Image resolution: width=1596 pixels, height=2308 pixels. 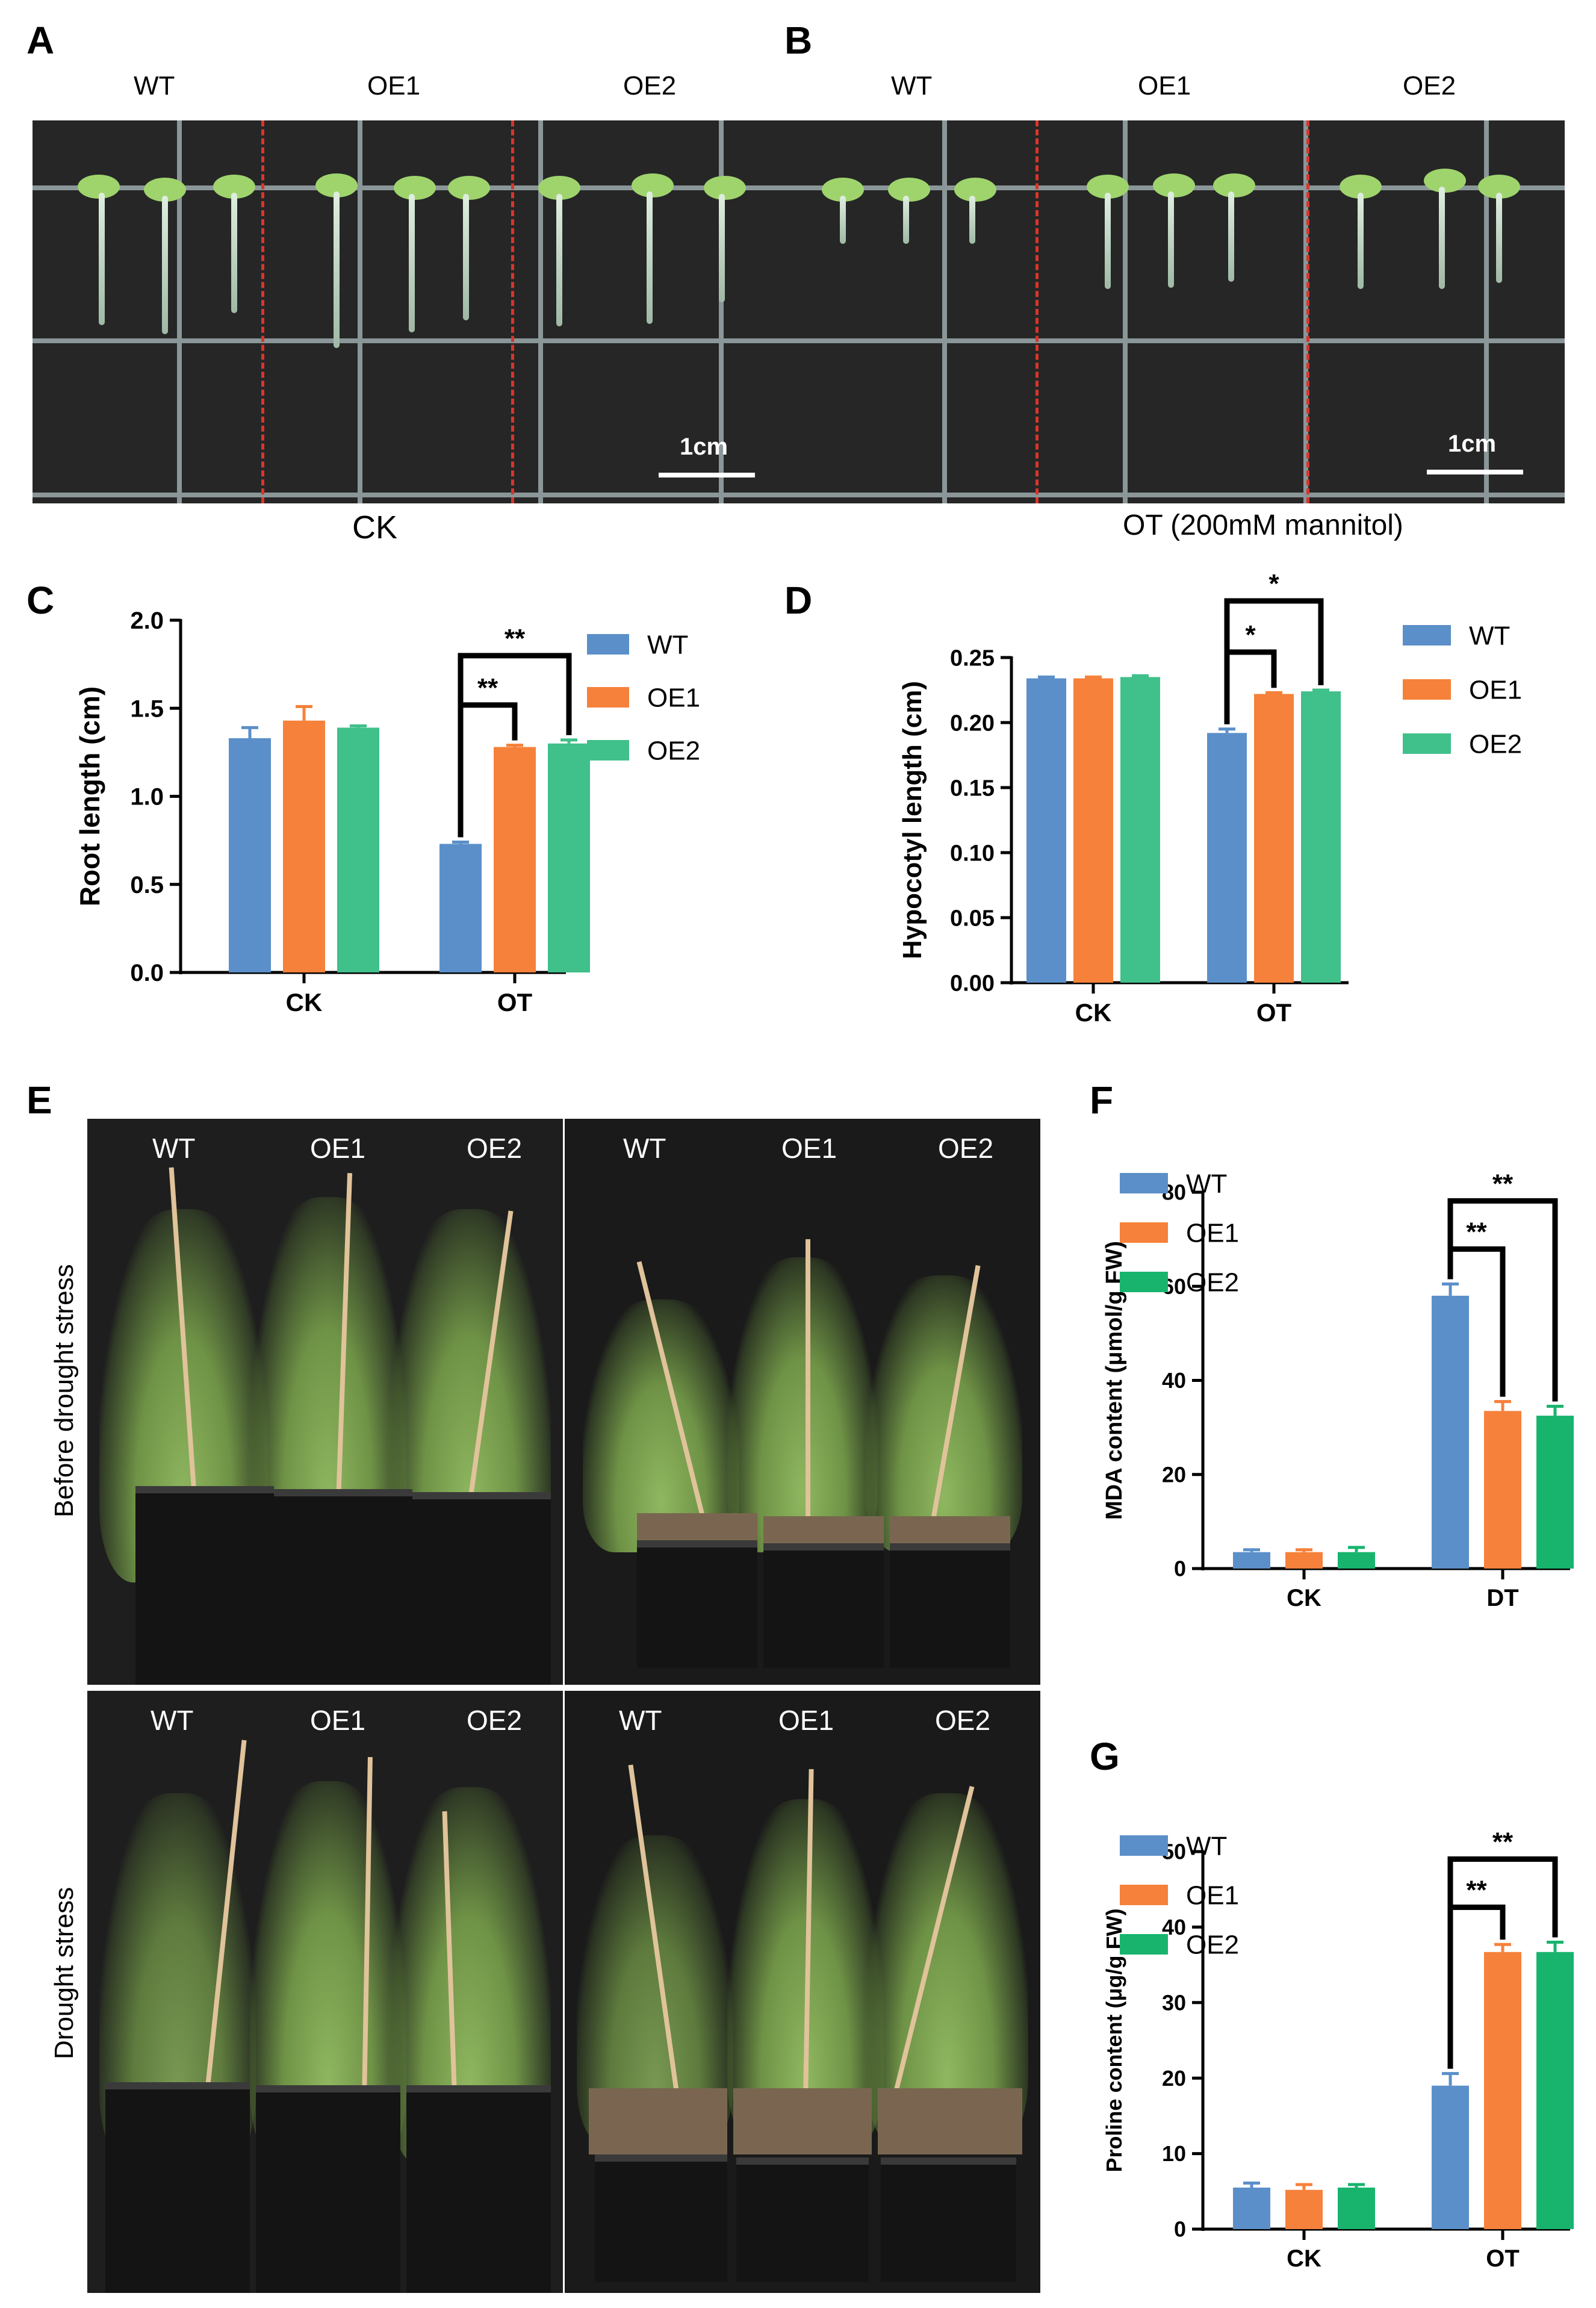 I want to click on seedling-photo-ot: 1cm, so click(x=1184, y=312).